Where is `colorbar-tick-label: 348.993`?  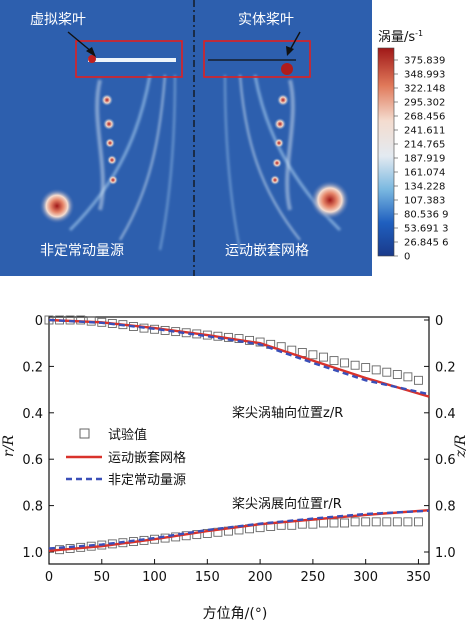 colorbar-tick-label: 348.993 is located at coordinates (424, 75).